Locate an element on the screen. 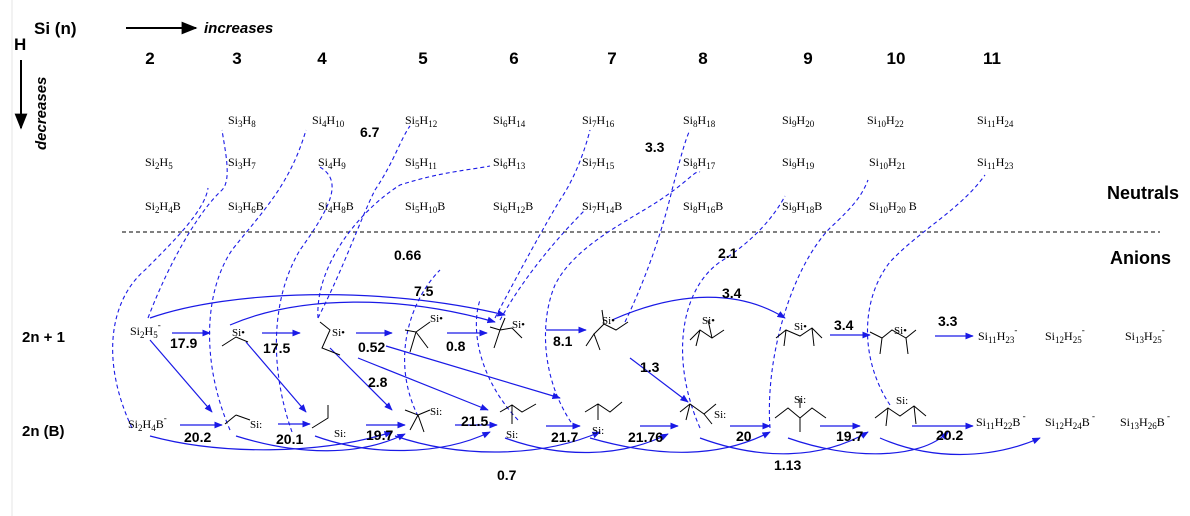 The height and width of the screenshot is (516, 1190). energy-value: 0.52 is located at coordinates (371, 347).